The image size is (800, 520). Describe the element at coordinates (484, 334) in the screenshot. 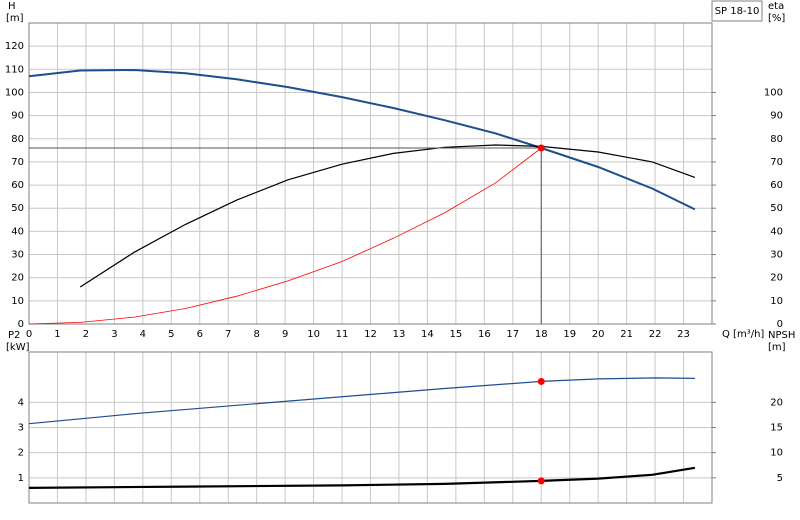

I see `x-tick-label: 16` at that location.